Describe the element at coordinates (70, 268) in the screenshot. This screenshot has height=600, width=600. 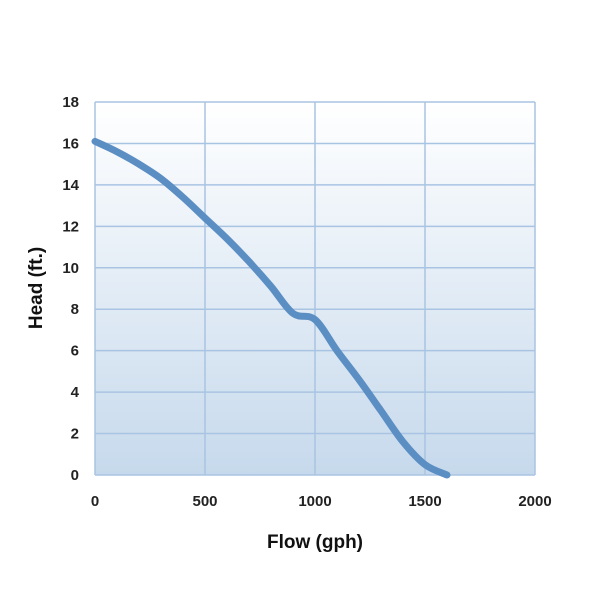
I see `y-tick-label-5: 10` at that location.